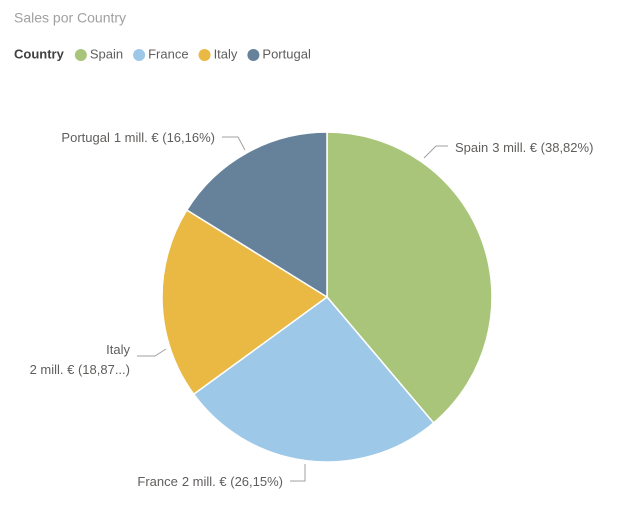  What do you see at coordinates (106, 53) in the screenshot?
I see `legend-label: Spain` at bounding box center [106, 53].